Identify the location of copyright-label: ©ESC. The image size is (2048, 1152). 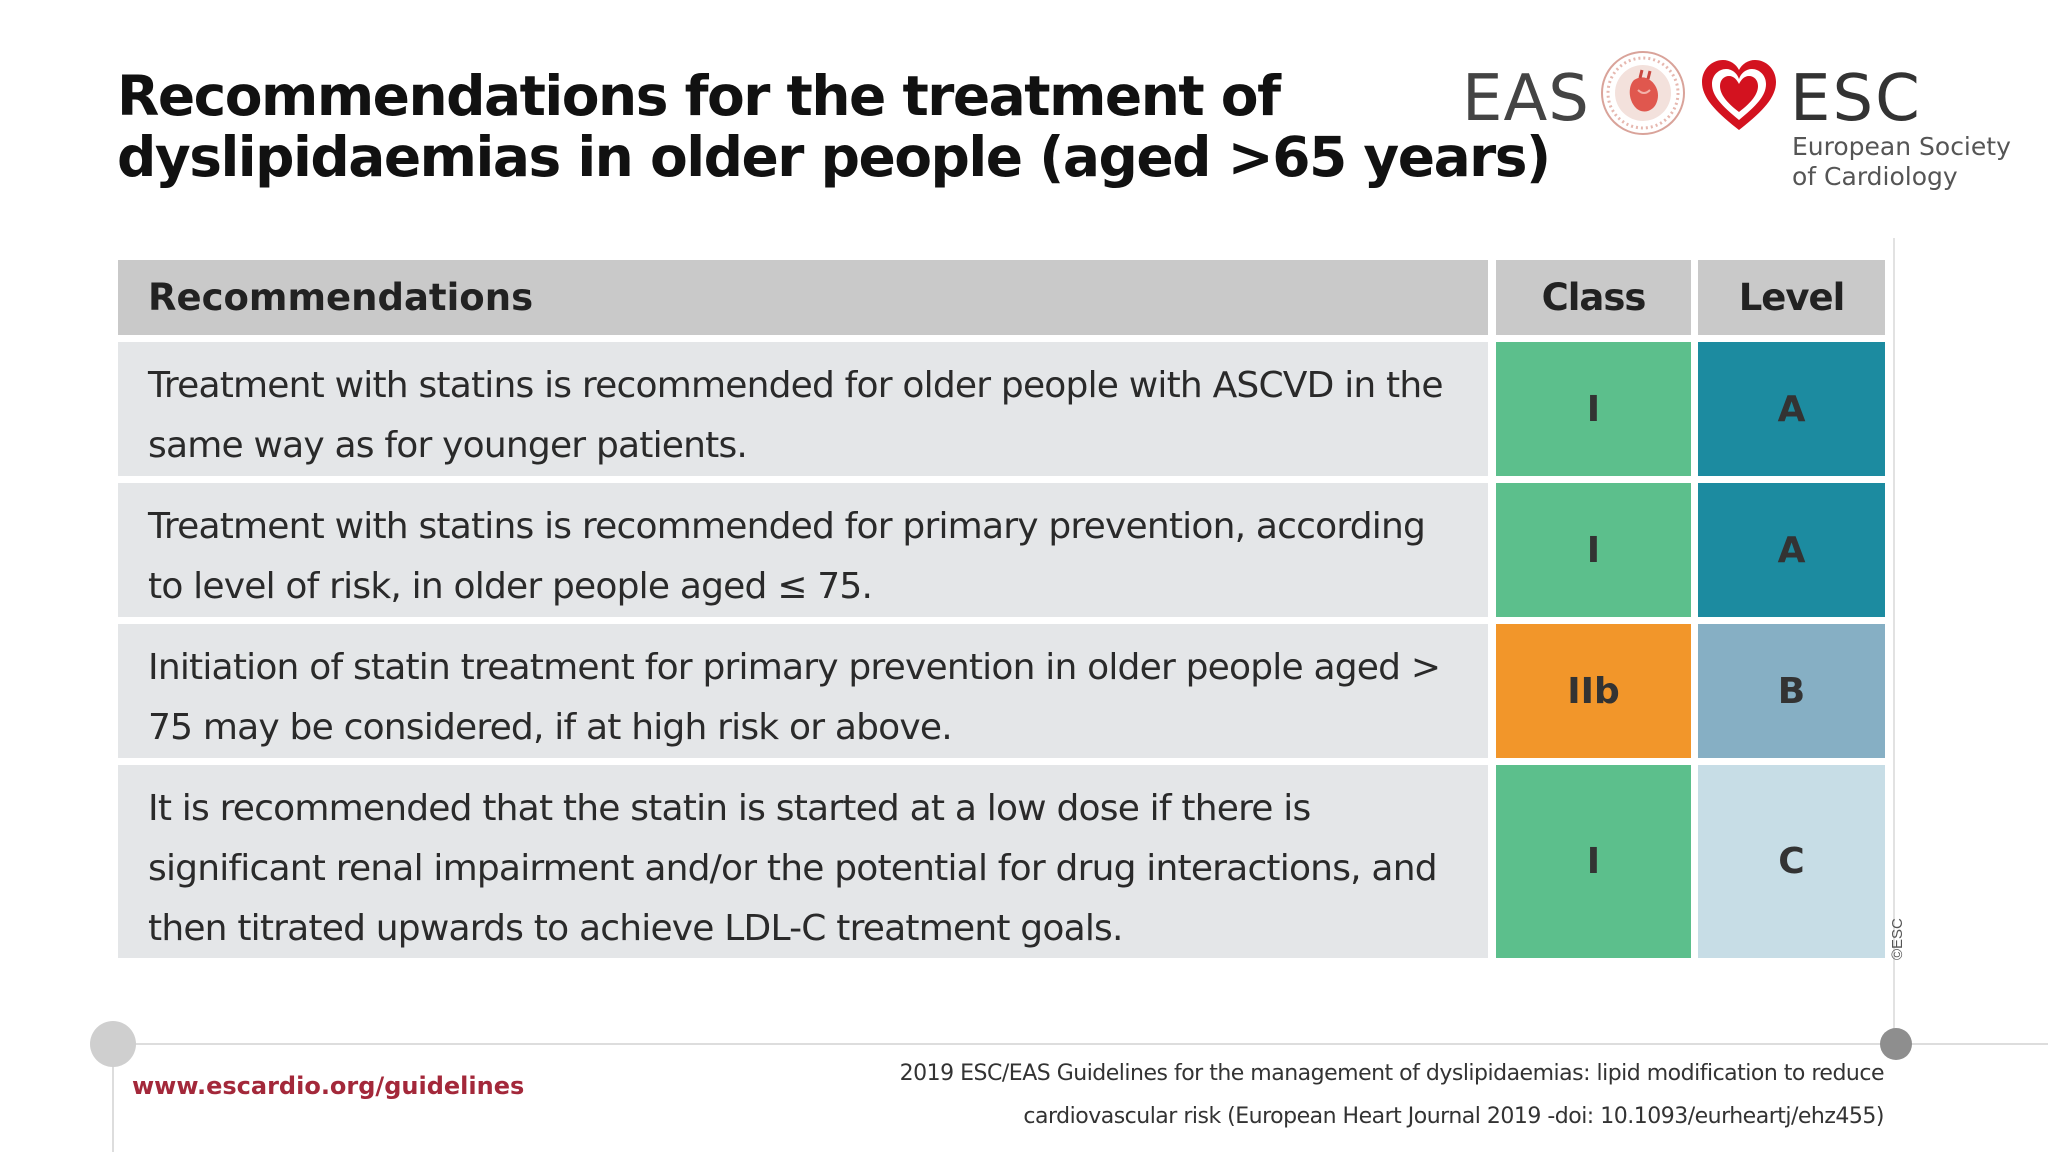
(1897, 939).